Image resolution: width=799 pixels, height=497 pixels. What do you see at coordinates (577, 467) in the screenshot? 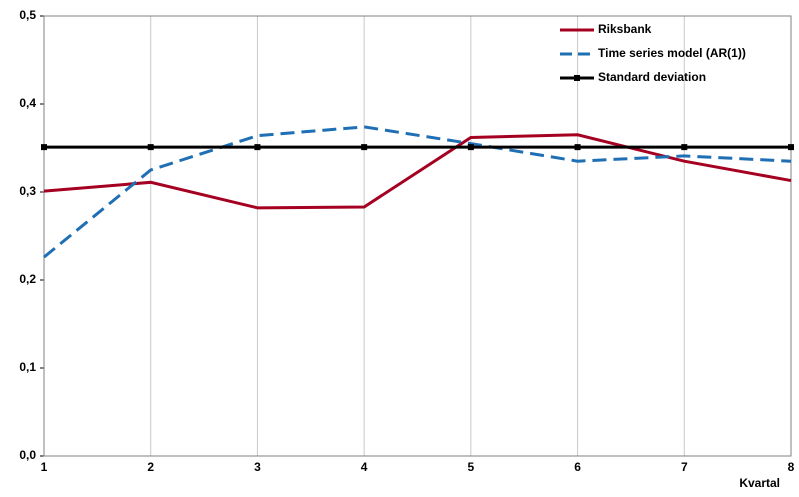
I see `x-tick-label: 6` at bounding box center [577, 467].